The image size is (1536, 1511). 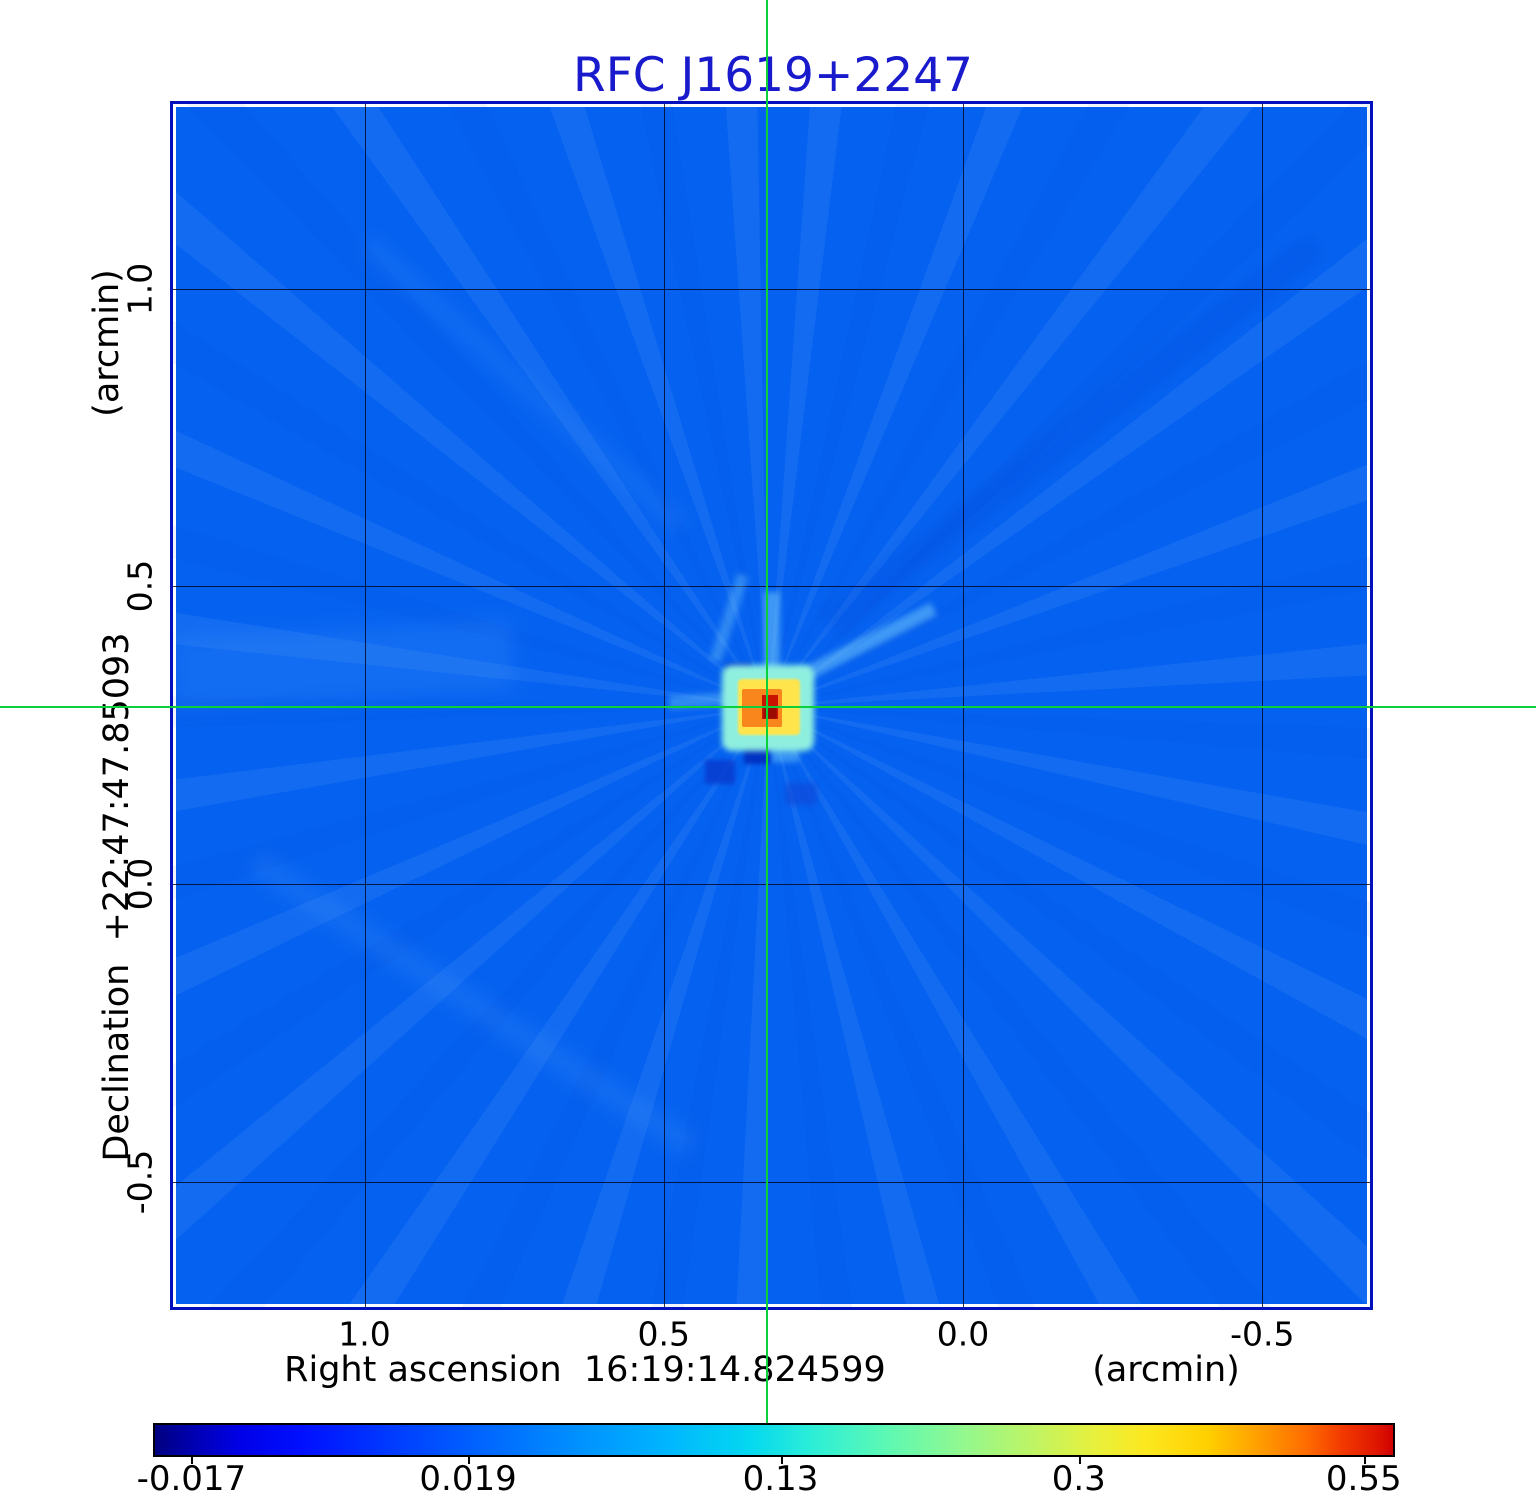 I want to click on colorbar-jet, so click(x=774, y=1440).